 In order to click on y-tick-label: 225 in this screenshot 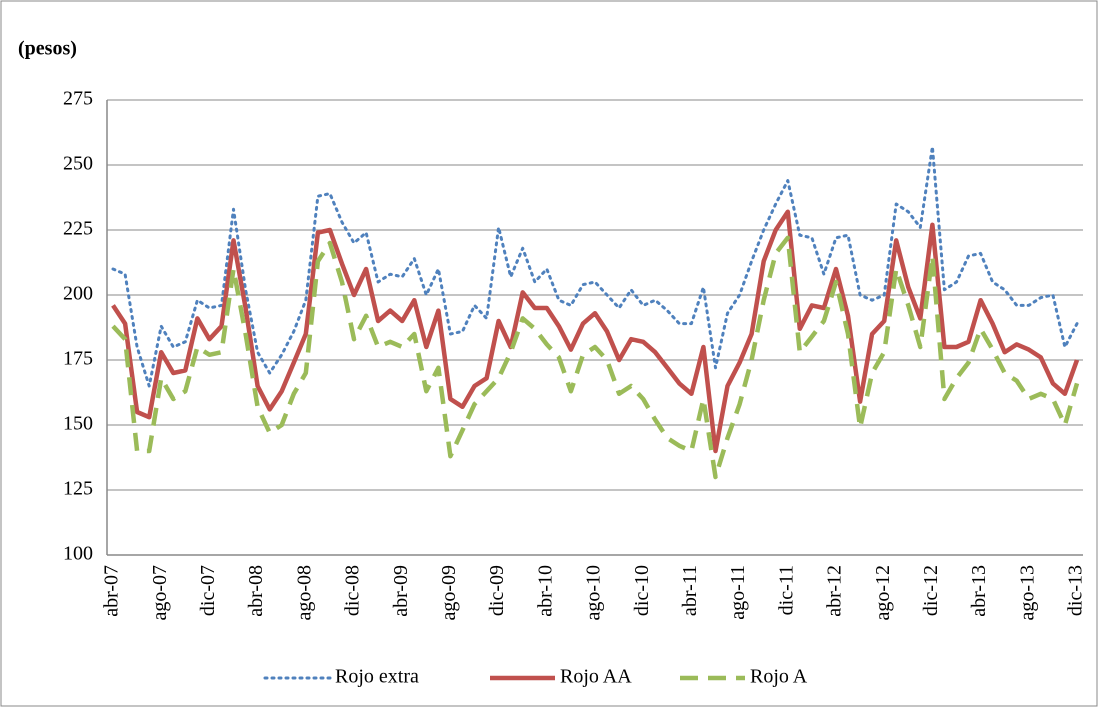, I will do `click(78, 229)`.